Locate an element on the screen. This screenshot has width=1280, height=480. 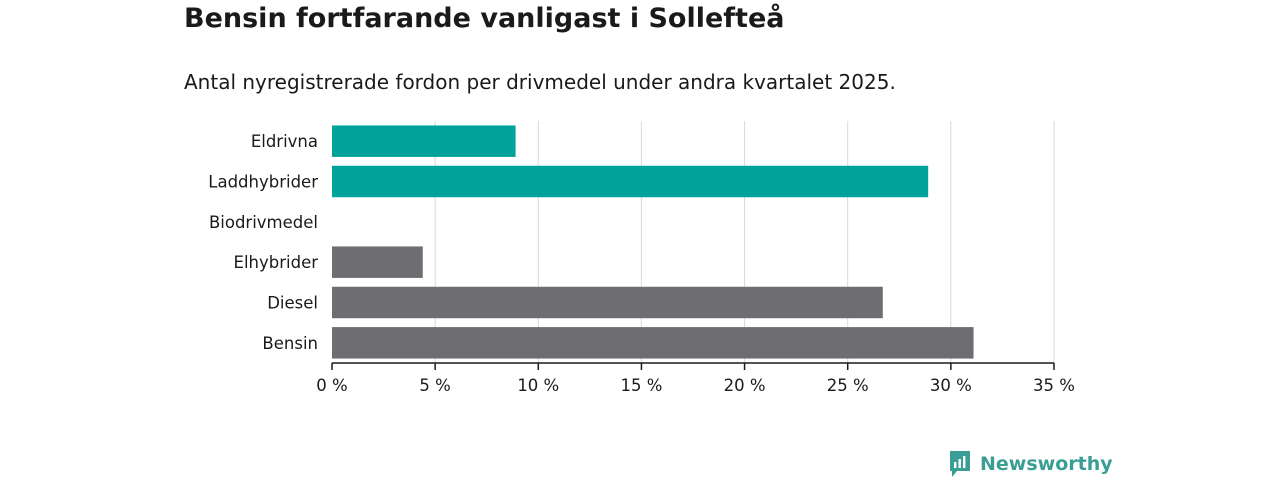
category-label: Biodrivmedel is located at coordinates (263, 222).